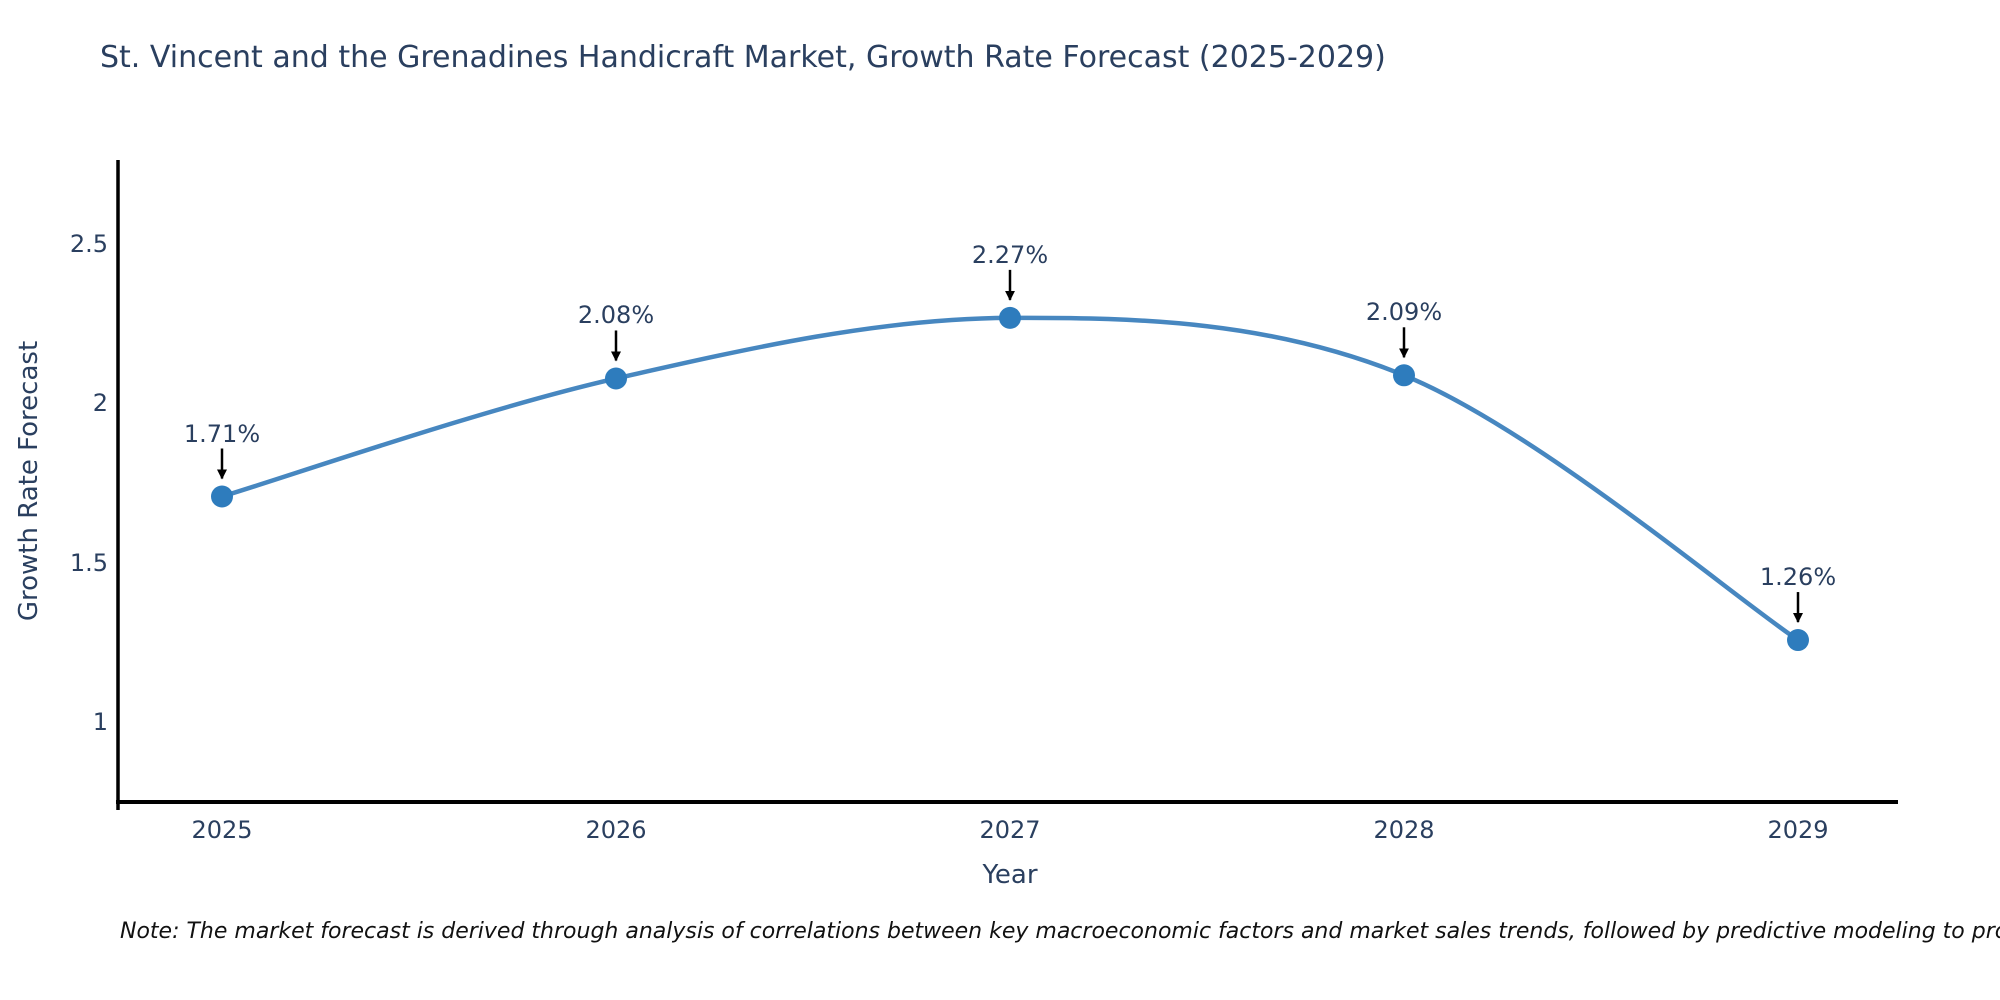 This screenshot has width=2000, height=1000. What do you see at coordinates (1404, 312) in the screenshot?
I see `point-annotation-2028: 2.09%` at bounding box center [1404, 312].